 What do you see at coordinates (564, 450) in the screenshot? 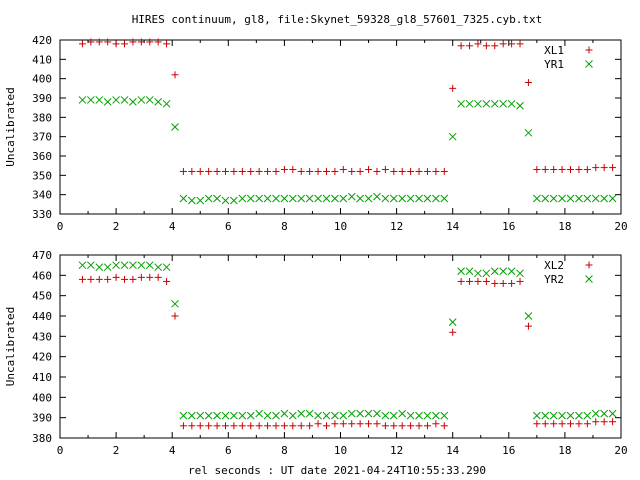
I see `x-tick-label: 18` at bounding box center [564, 450].